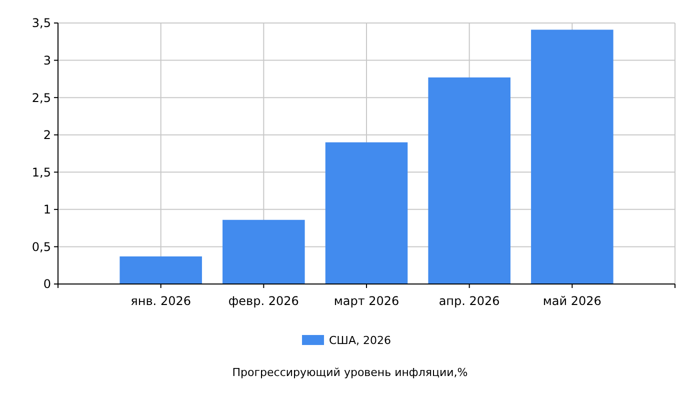  I want to click on y-tick-label: 3,5, so click(41, 23).